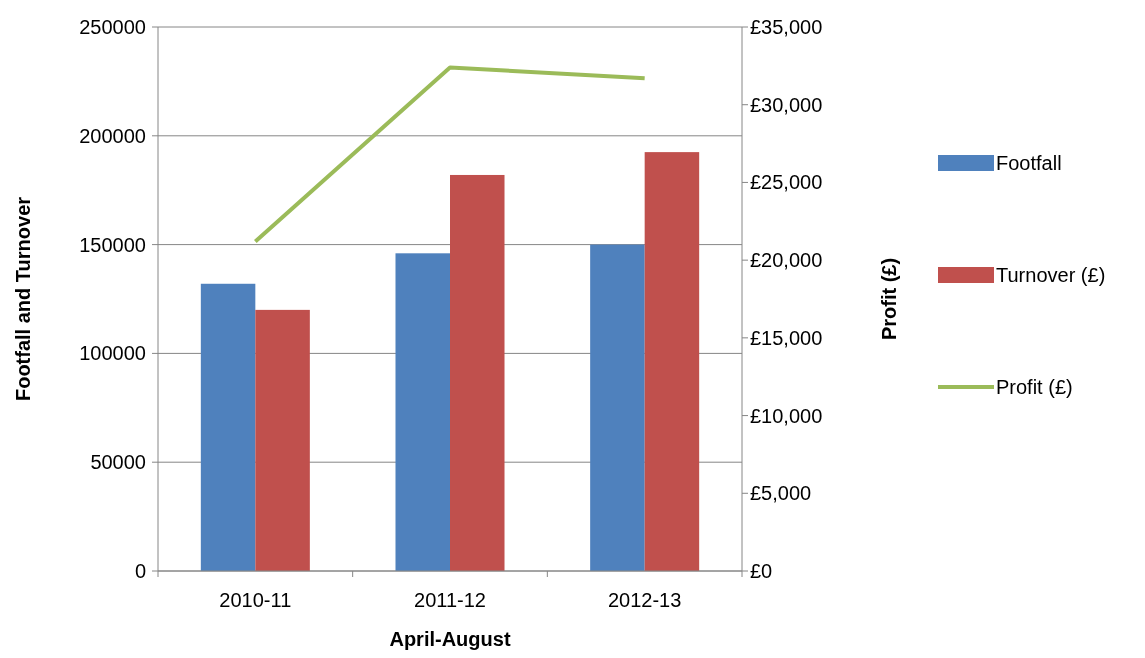 The width and height of the screenshot is (1145, 658). Describe the element at coordinates (112, 353) in the screenshot. I see `y-tick-label: 100000` at that location.